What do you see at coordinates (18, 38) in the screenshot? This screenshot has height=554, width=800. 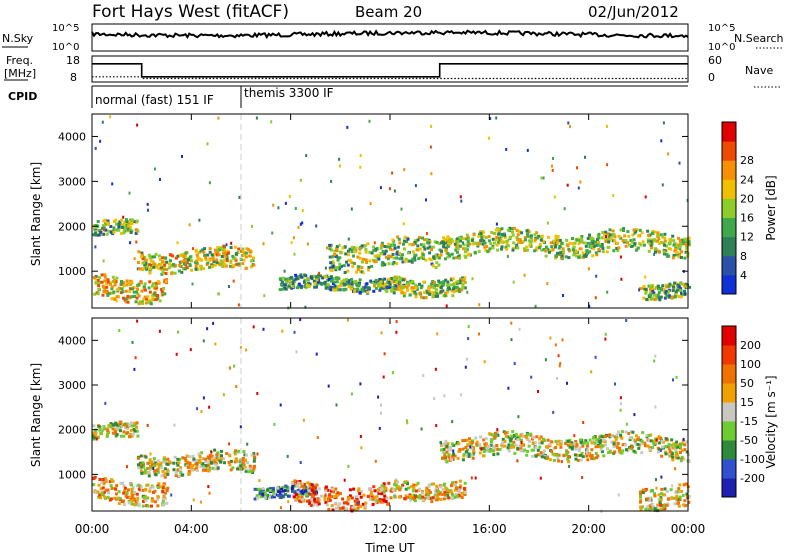 I see `nsky-label: N.Sky` at bounding box center [18, 38].